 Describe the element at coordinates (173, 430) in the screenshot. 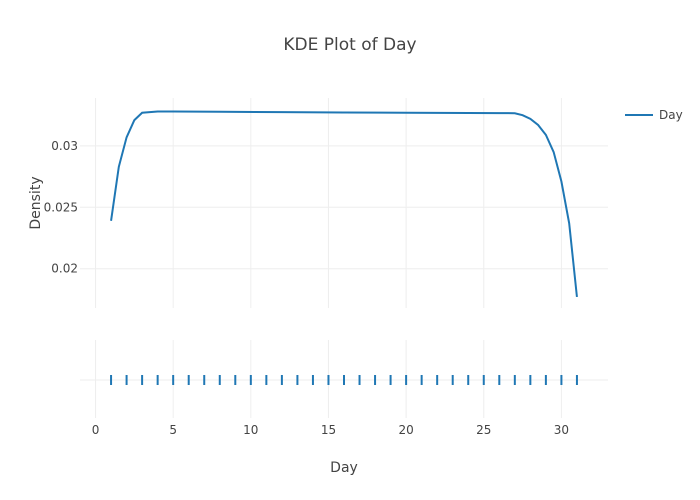

I see `x-tick-label: 5` at that location.